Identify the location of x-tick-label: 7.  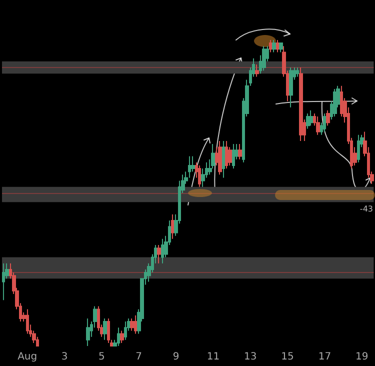
(139, 357).